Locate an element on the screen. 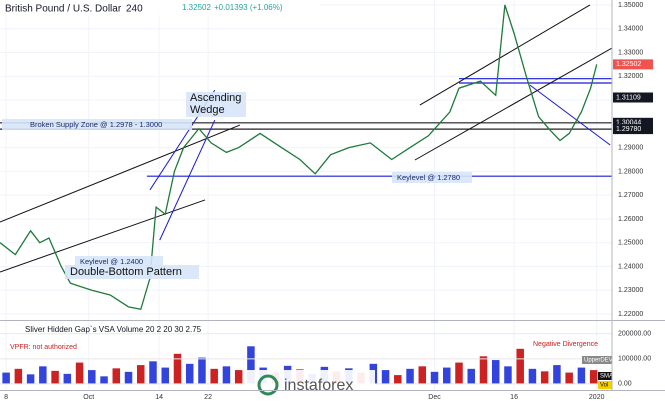 This screenshot has height=403, width=665. annotation: Double-Bottom Pattern is located at coordinates (126, 272).